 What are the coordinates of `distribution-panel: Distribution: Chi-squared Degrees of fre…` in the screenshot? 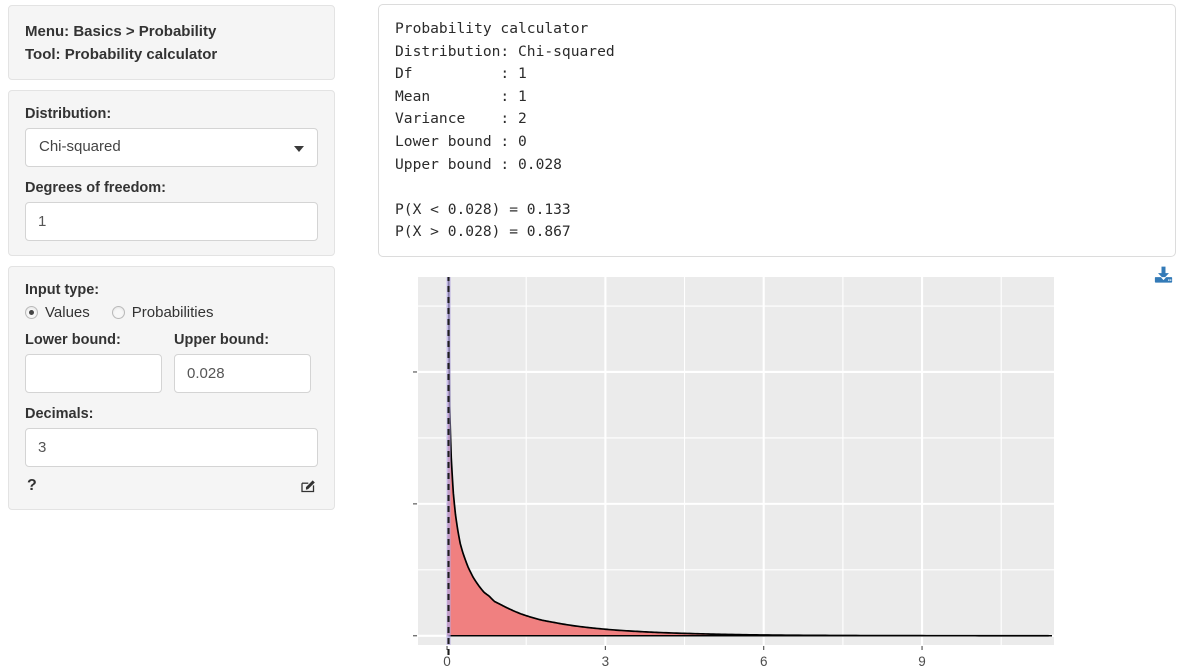 It's located at (171, 172).